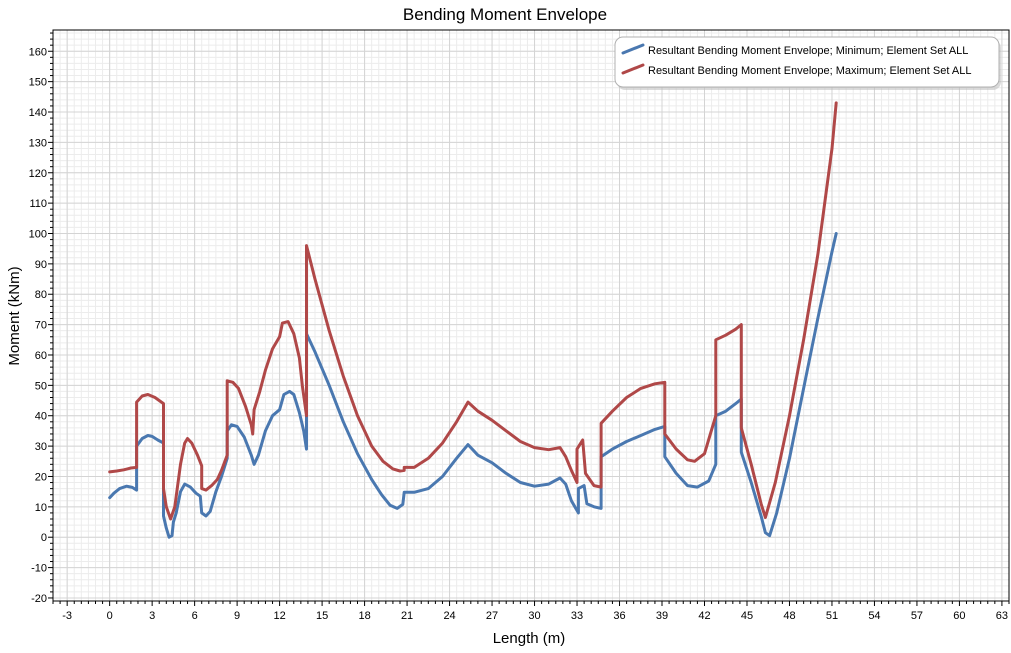  What do you see at coordinates (14, 315) in the screenshot?
I see `y-axis-label: Moment (kNm)` at bounding box center [14, 315].